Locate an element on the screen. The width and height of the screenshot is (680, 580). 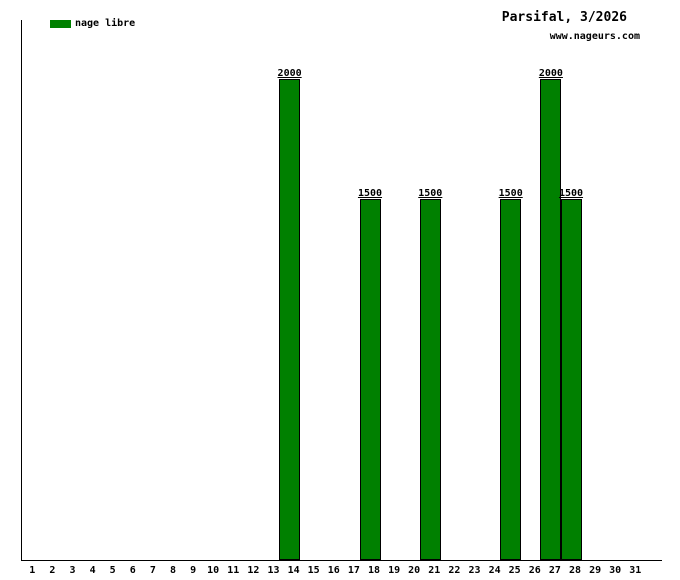
x-tick-label-25: 25 is located at coordinates (514, 570).